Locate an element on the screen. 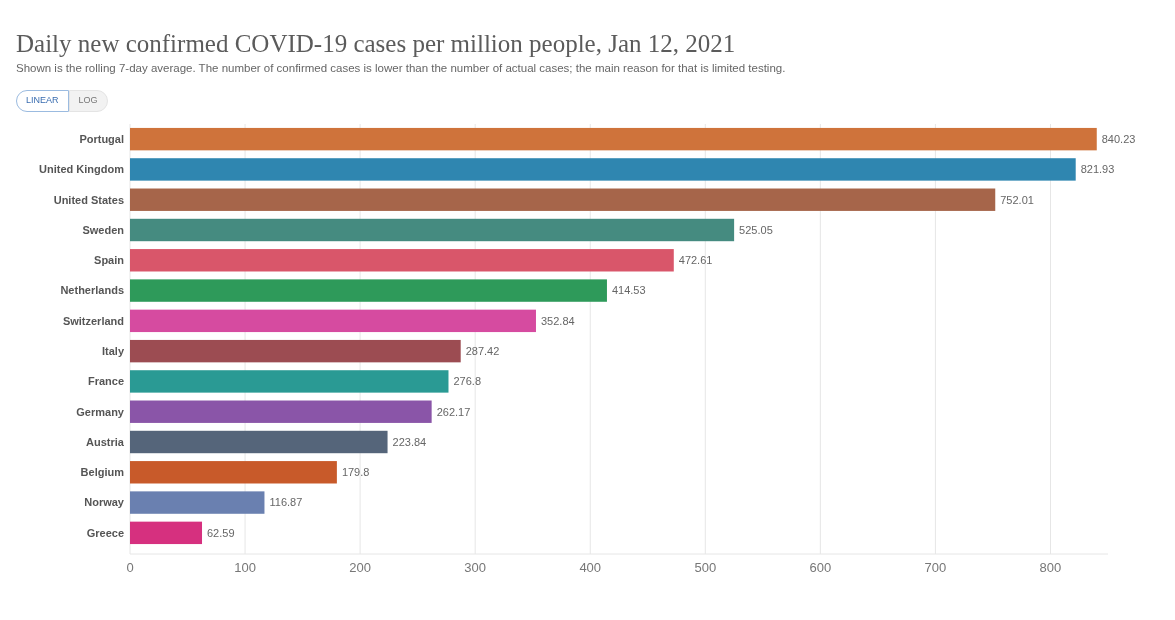  x-tick-label: 800 is located at coordinates (1050, 567).